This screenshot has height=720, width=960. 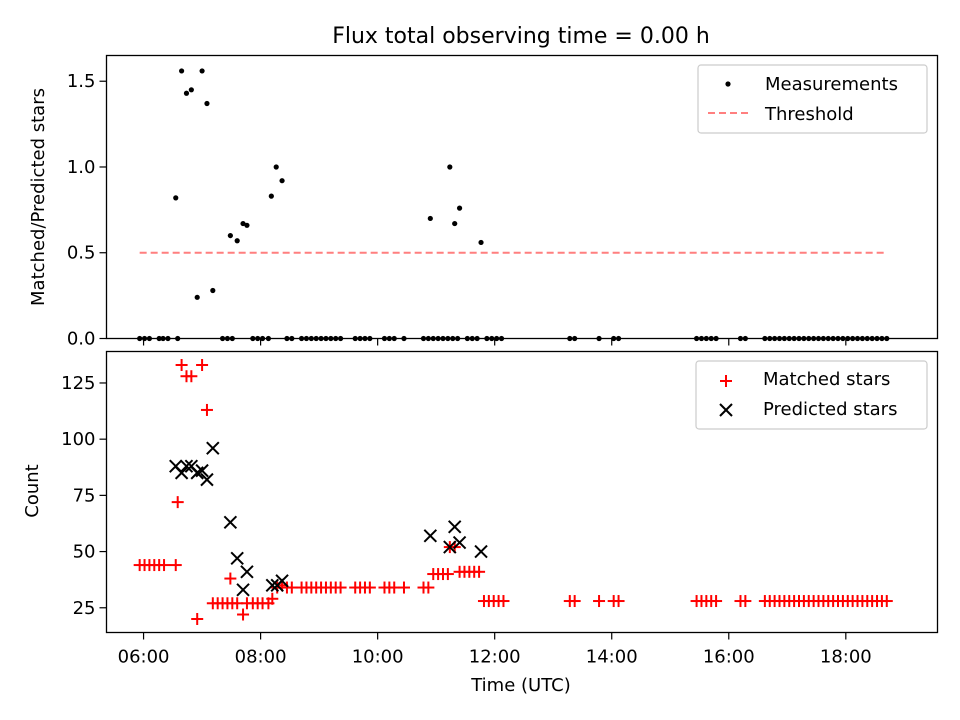 I want to click on x-tick-label: 06:00, so click(x=144, y=657).